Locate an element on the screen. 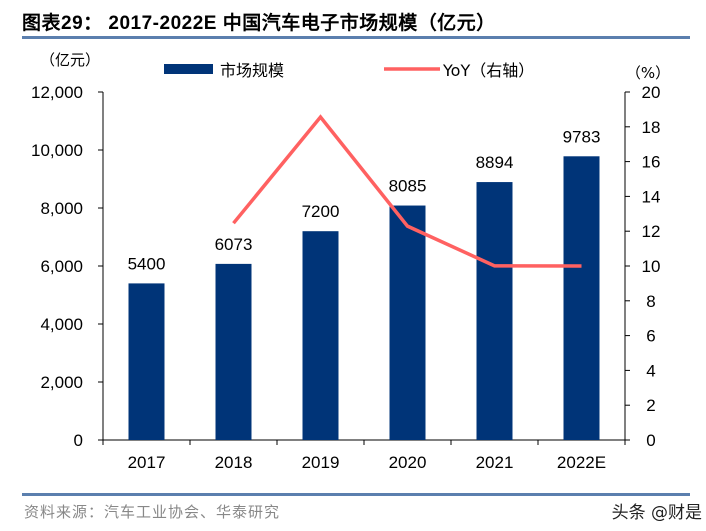 Image resolution: width=706 pixels, height=531 pixels. footer-divider is located at coordinates (356, 494).